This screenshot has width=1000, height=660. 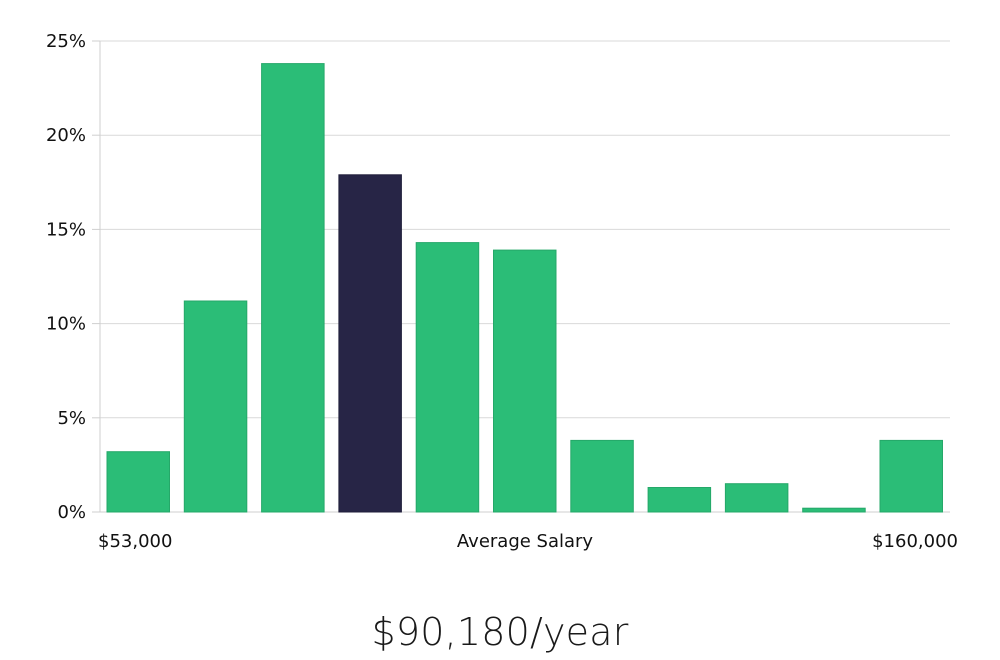 What do you see at coordinates (66, 41) in the screenshot?
I see `y-tick-label: 25%` at bounding box center [66, 41].